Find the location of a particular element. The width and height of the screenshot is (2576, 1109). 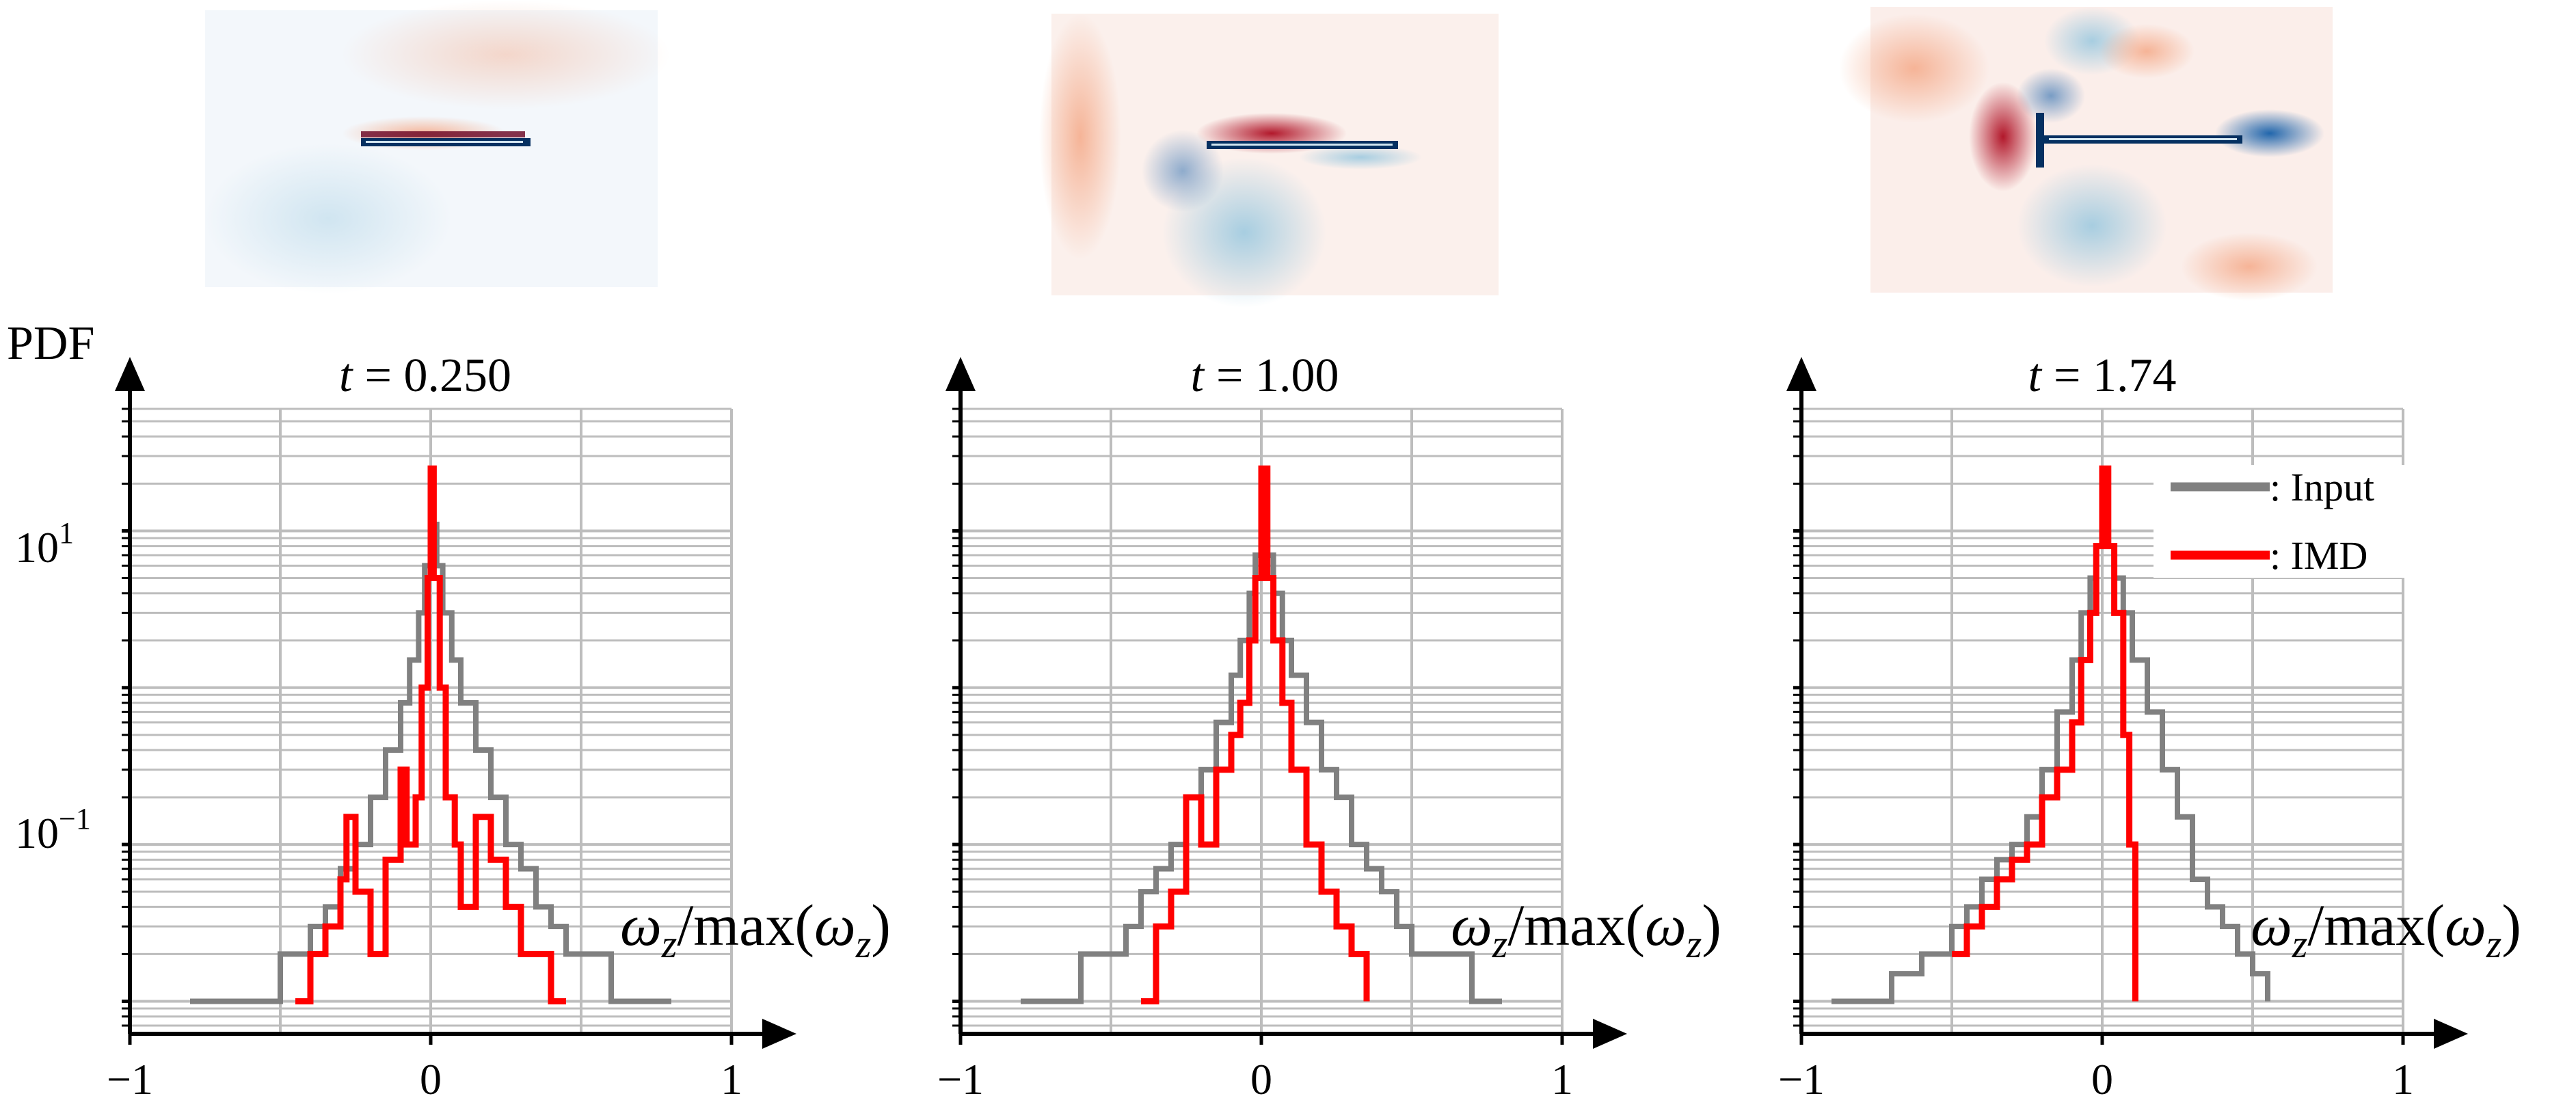

title-value: = 1.74 is located at coordinates (2115, 375).